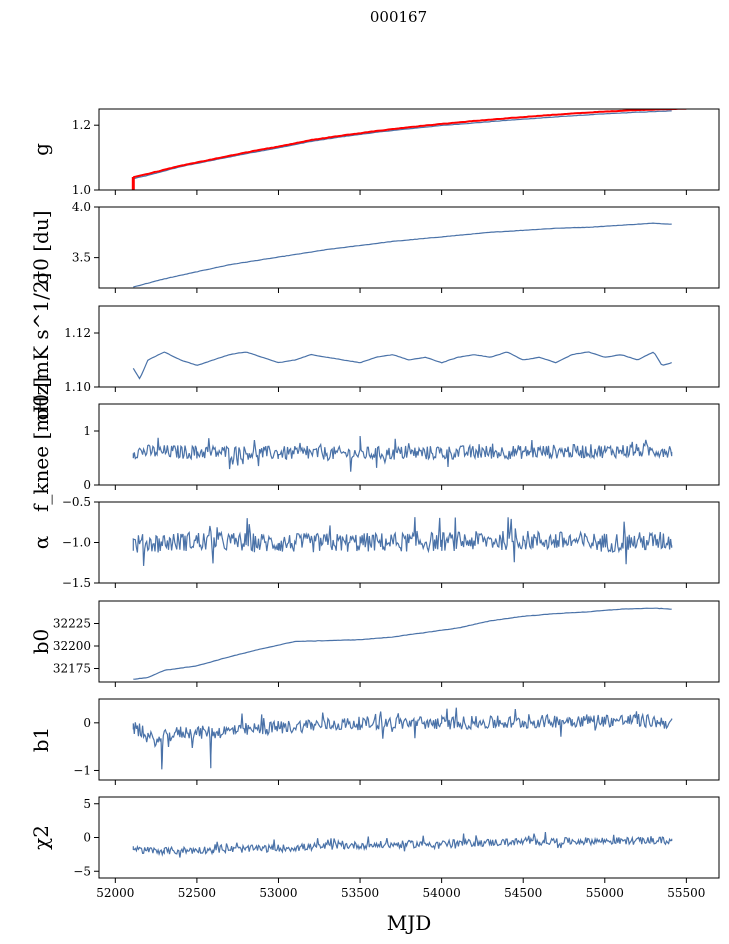 The image size is (729, 944). What do you see at coordinates (398, 17) in the screenshot?
I see `figure-title: 000167` at bounding box center [398, 17].